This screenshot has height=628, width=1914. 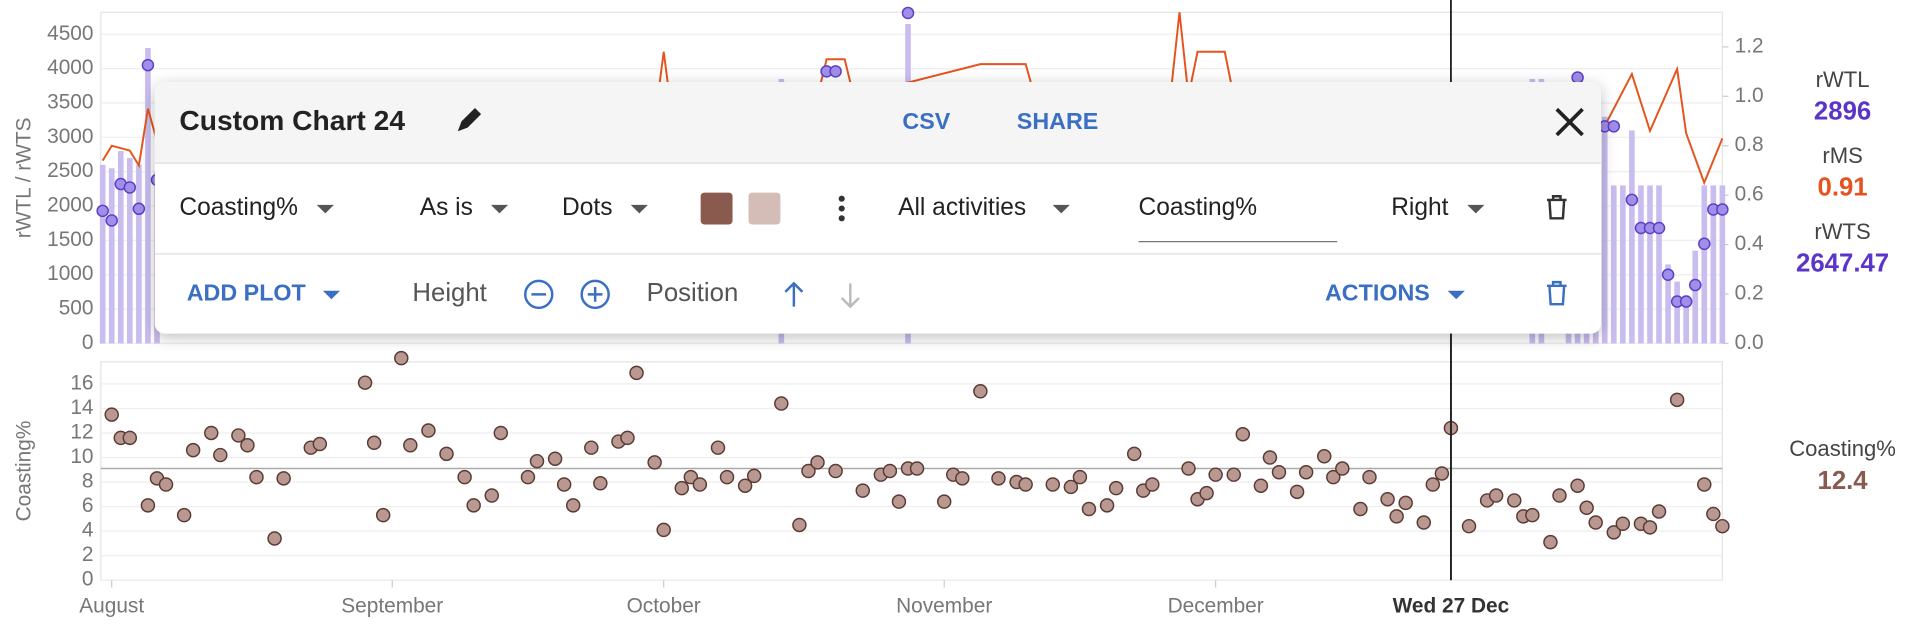 I want to click on y2-tick-label: 0.0, so click(x=1749, y=342).